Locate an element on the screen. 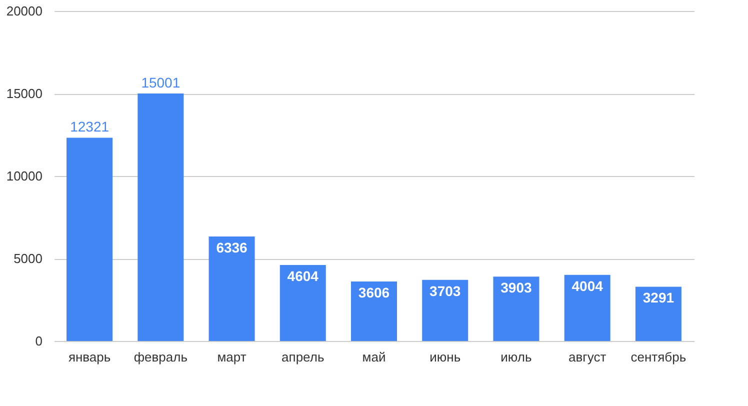 The height and width of the screenshot is (406, 748). x-tick-label: июнь is located at coordinates (445, 357).